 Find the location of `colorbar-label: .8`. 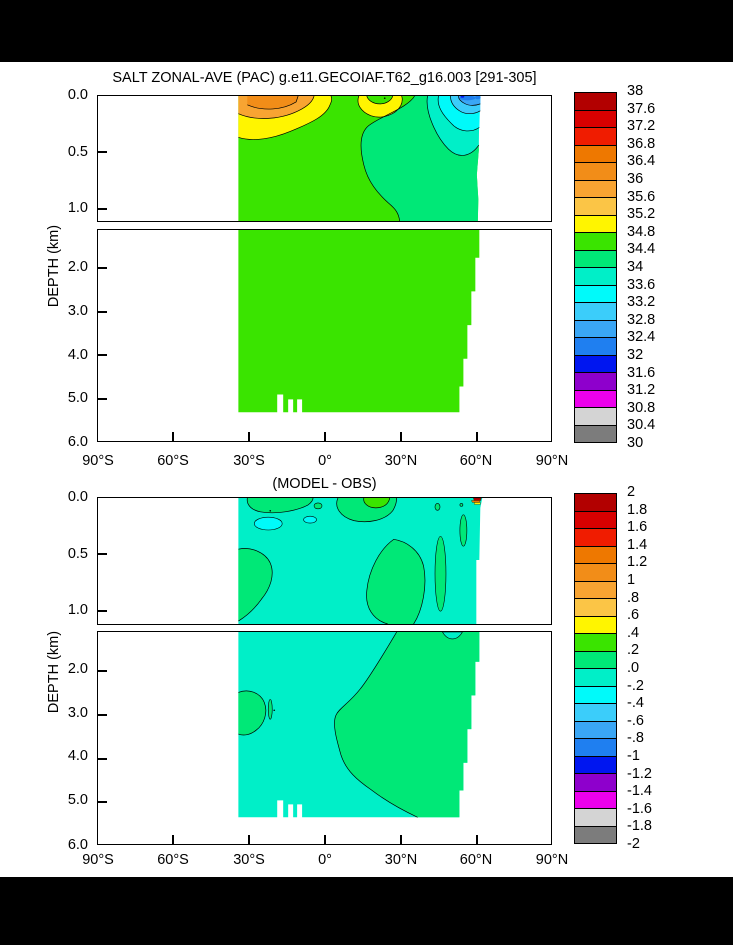

colorbar-label: .8 is located at coordinates (633, 597).